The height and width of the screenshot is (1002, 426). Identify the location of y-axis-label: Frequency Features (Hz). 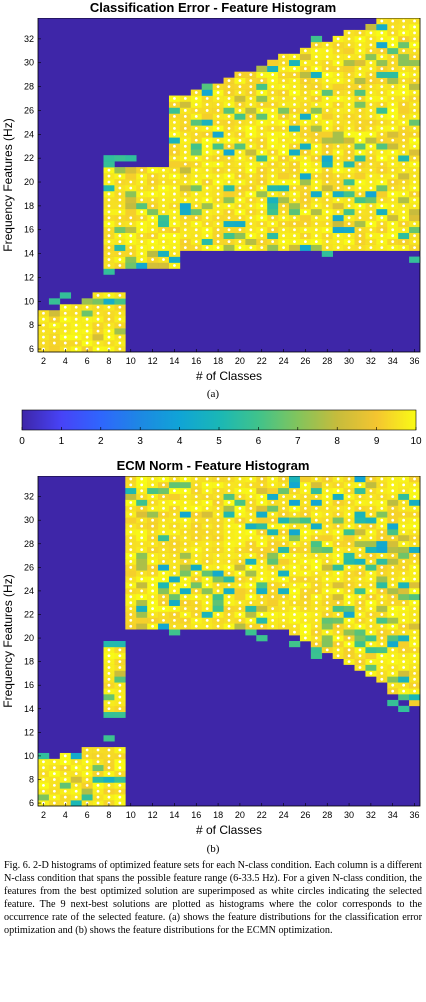
(8, 640).